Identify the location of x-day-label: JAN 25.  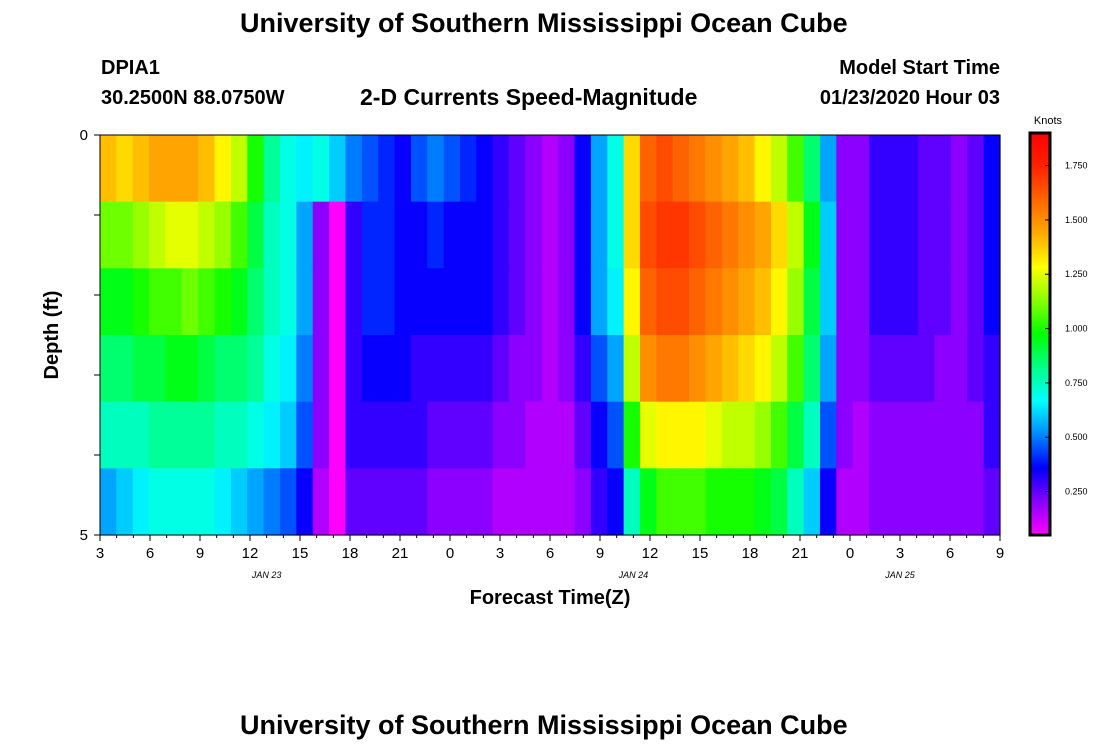
(900, 575).